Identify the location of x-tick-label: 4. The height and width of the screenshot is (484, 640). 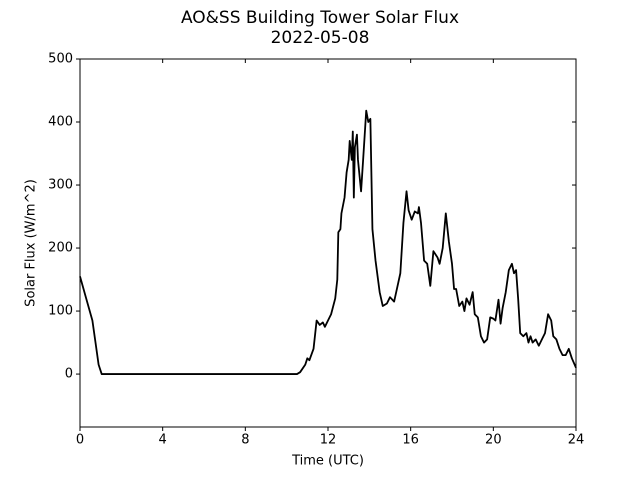
(163, 440).